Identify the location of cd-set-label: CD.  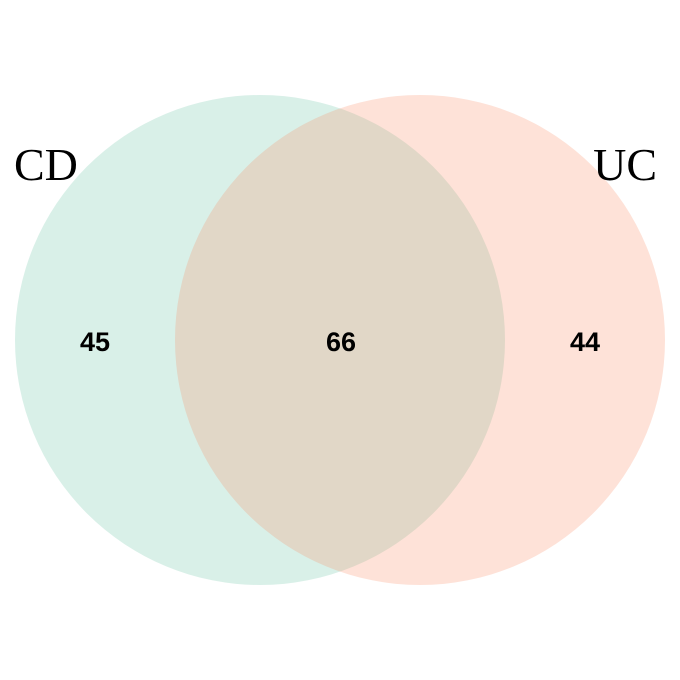
(46, 164).